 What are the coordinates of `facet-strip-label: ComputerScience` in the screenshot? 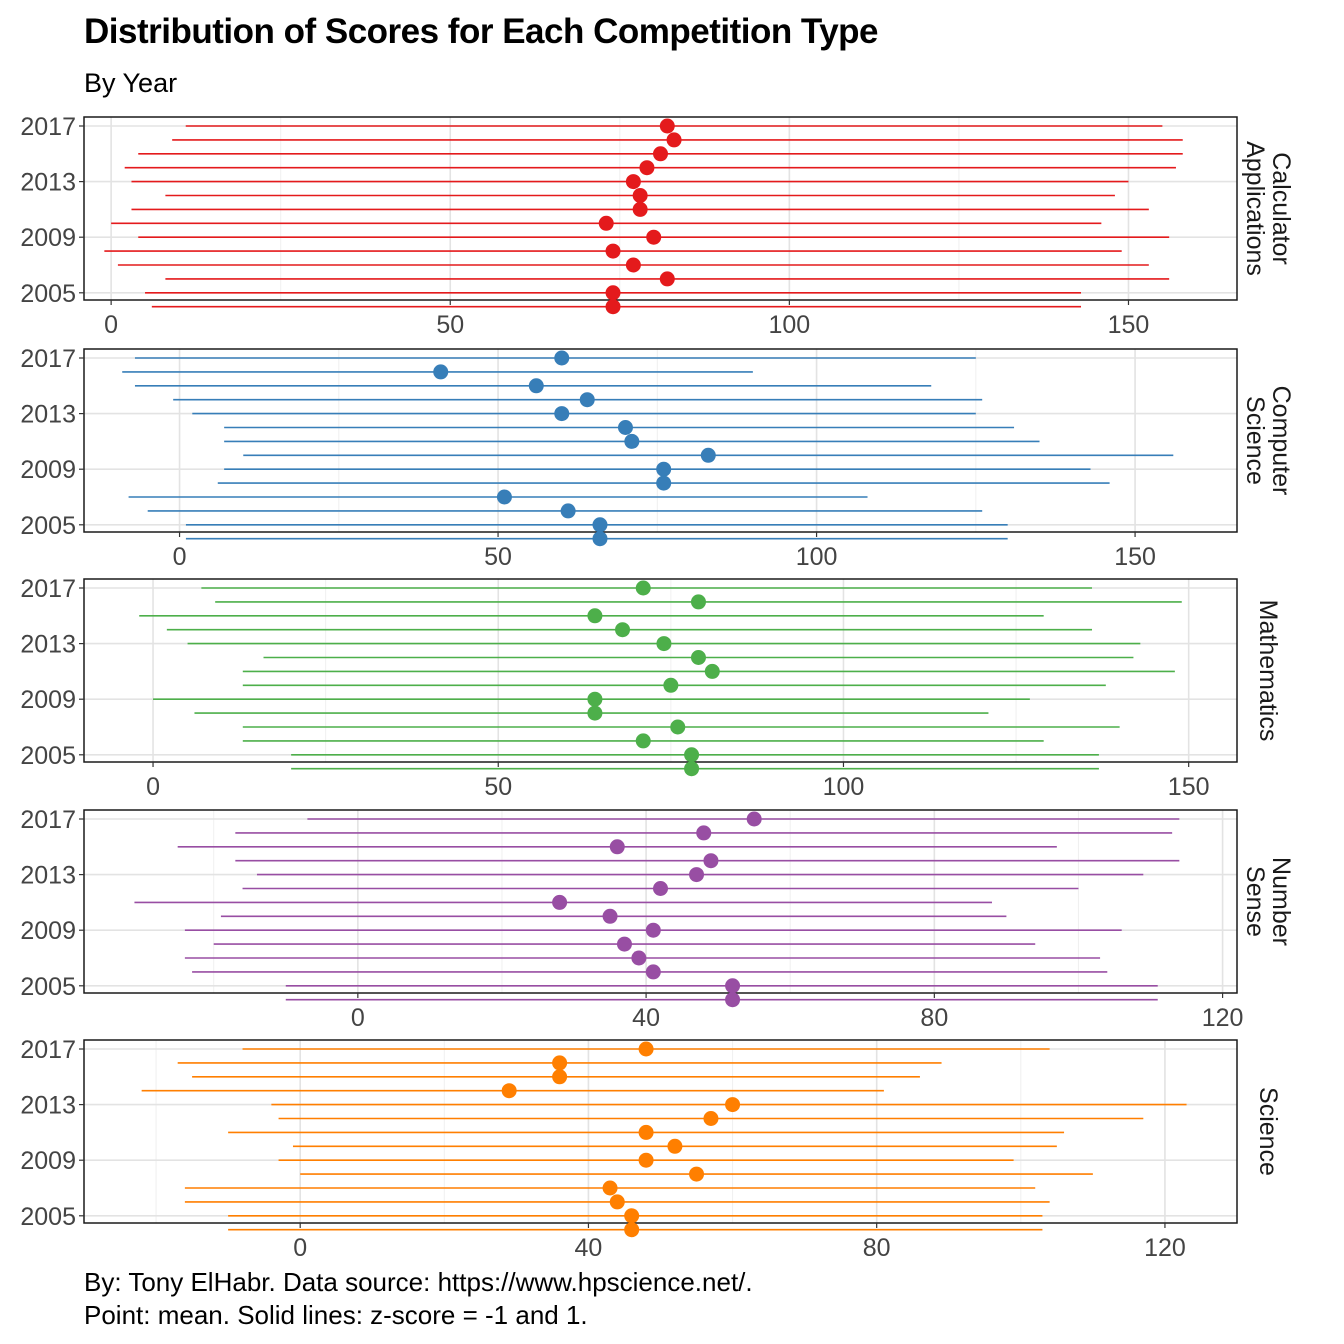 It's located at (1268, 441).